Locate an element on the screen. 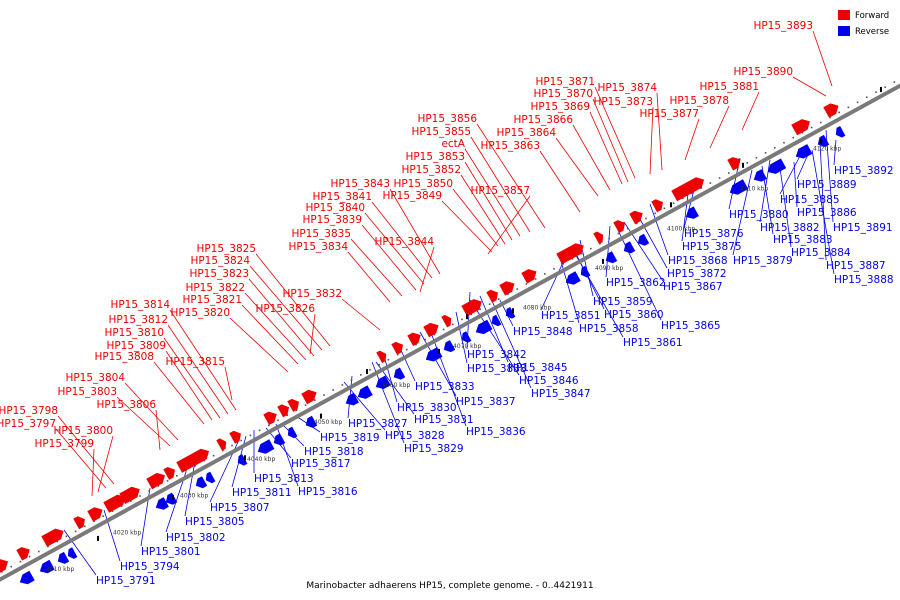 This screenshot has height=600, width=900. reverse-gene-label: HP15_3828 is located at coordinates (415, 436).